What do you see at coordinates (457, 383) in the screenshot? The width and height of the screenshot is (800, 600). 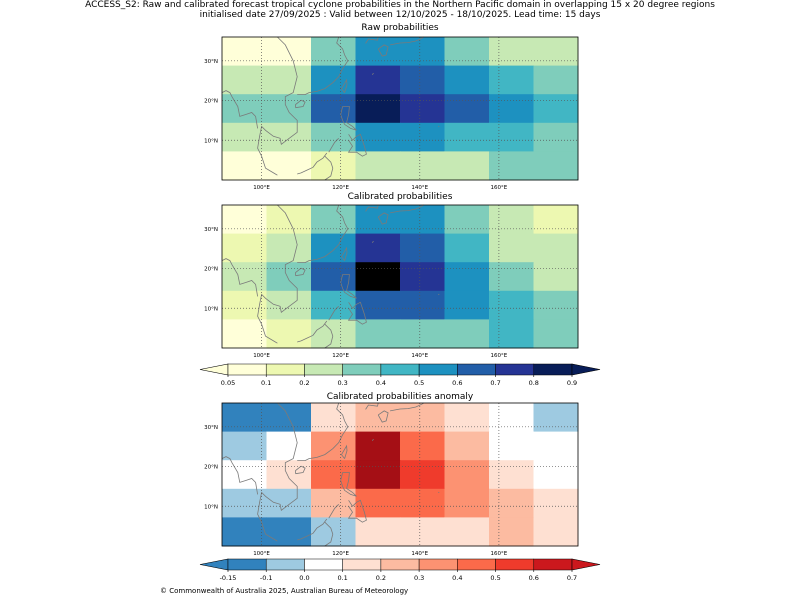 I see `colorbar-tick-label: 0.6` at bounding box center [457, 383].